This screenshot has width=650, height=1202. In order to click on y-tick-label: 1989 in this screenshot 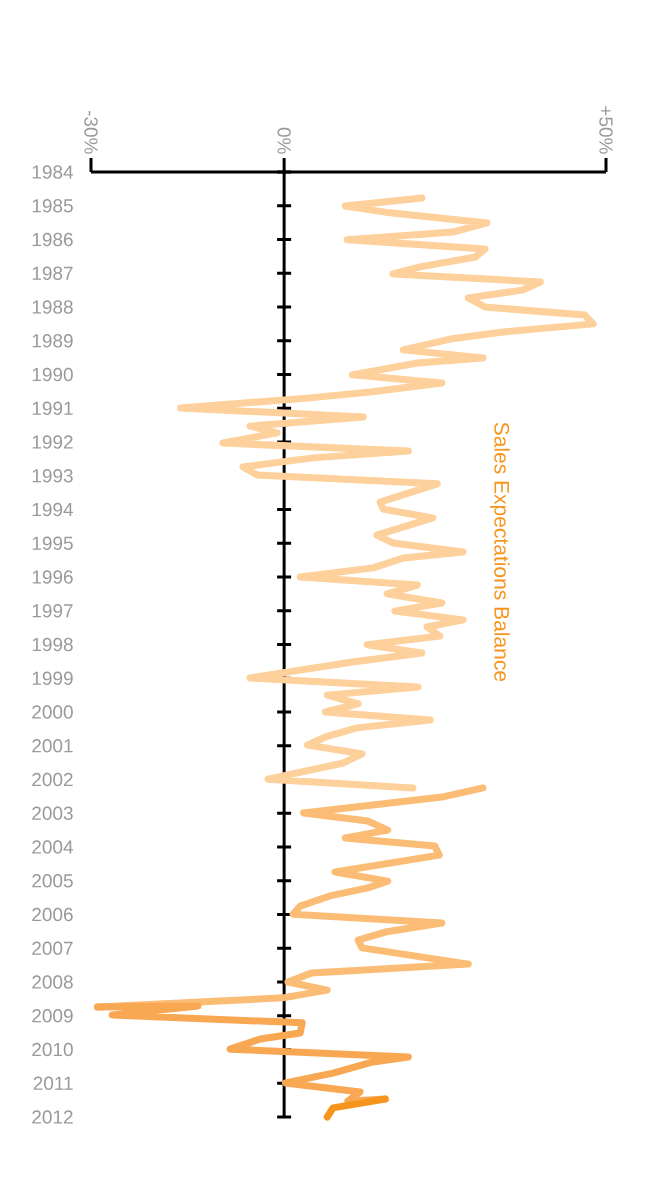, I will do `click(52, 341)`.